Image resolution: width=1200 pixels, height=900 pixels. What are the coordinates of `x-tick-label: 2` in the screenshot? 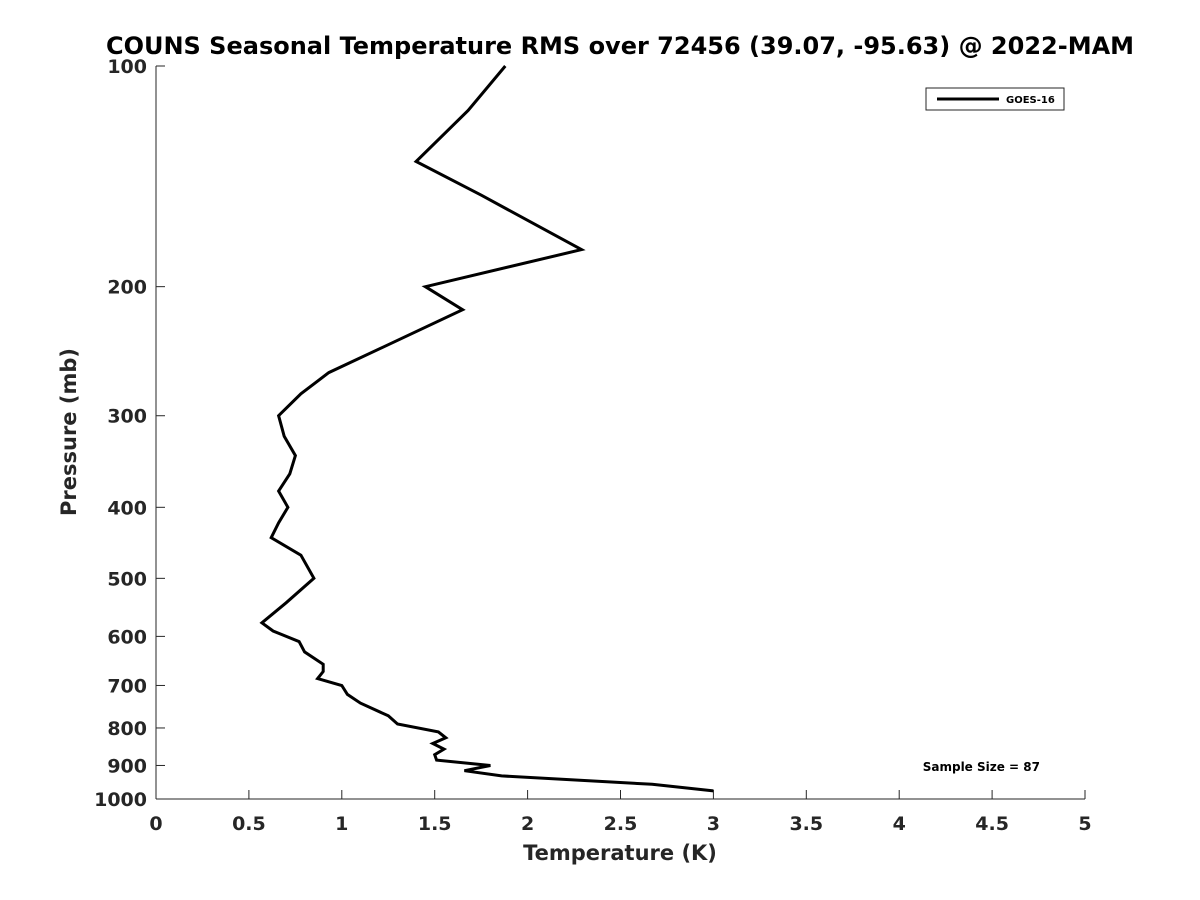 It's located at (527, 824).